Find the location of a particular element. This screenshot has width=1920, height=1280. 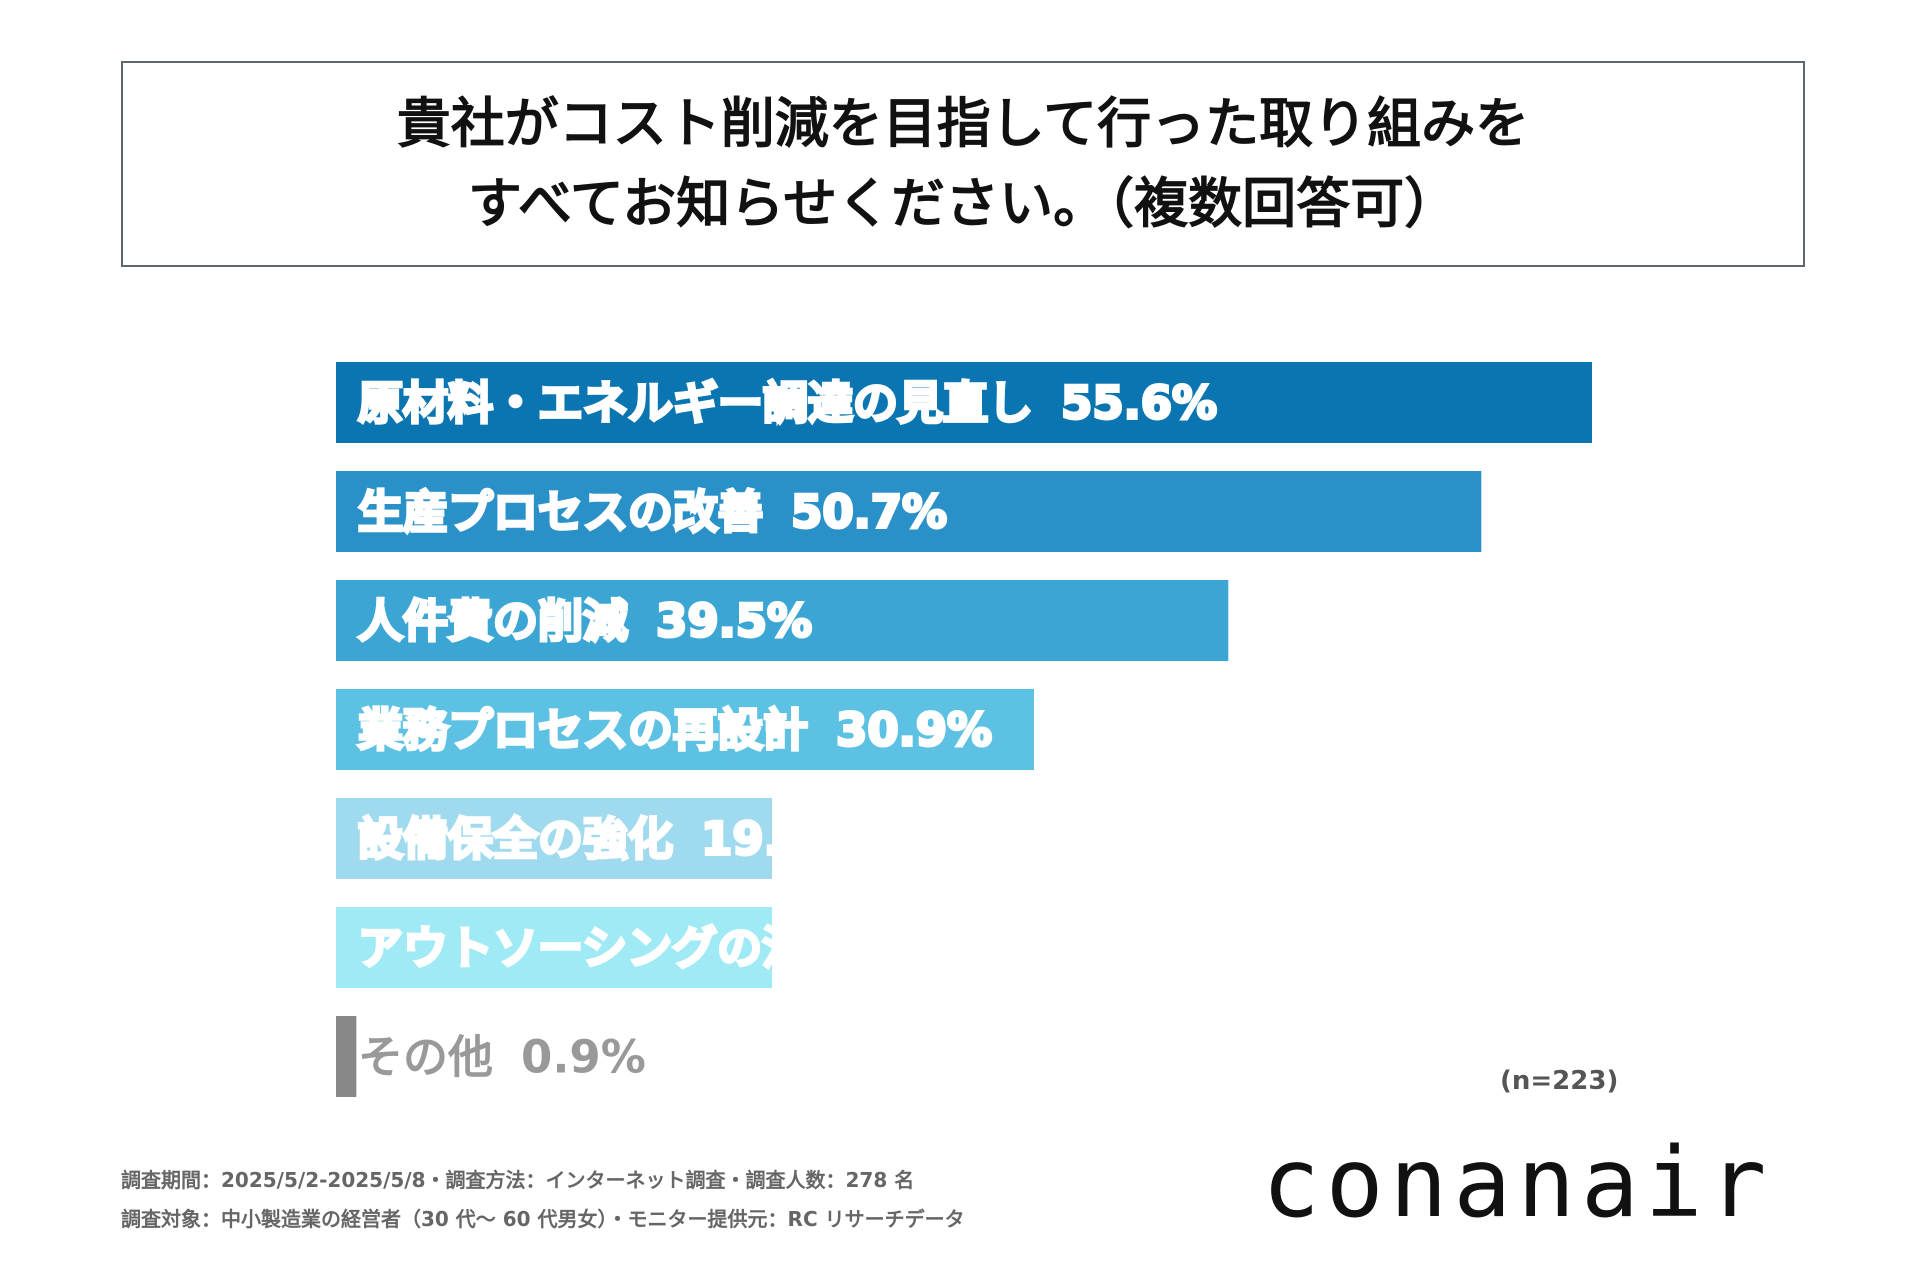

bar-label-1: 原材料・エネルギー調達の見直し 55.6% is located at coordinates (787, 403).